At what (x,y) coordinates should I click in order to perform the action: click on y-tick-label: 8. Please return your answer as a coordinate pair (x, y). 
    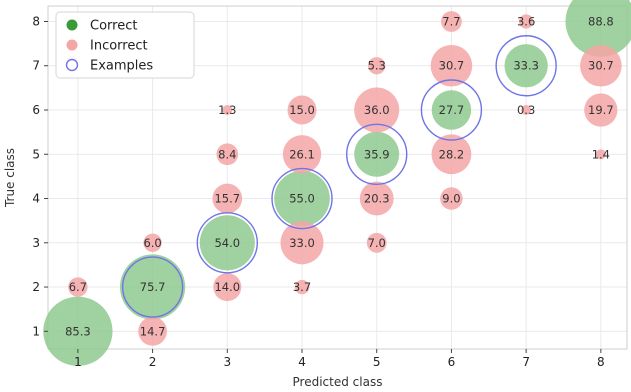
    Looking at the image, I should click on (36, 21).